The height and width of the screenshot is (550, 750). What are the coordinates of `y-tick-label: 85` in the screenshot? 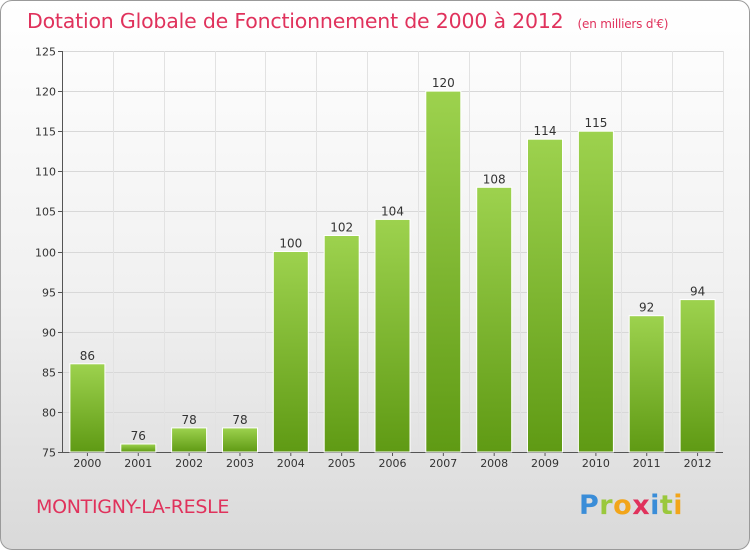 It's located at (49, 373).